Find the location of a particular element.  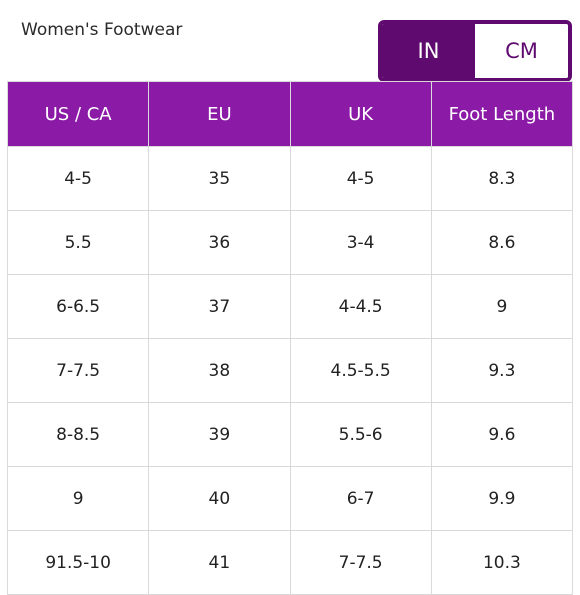

table-header-row: US / CA EU UK Foot Length is located at coordinates (290, 114).